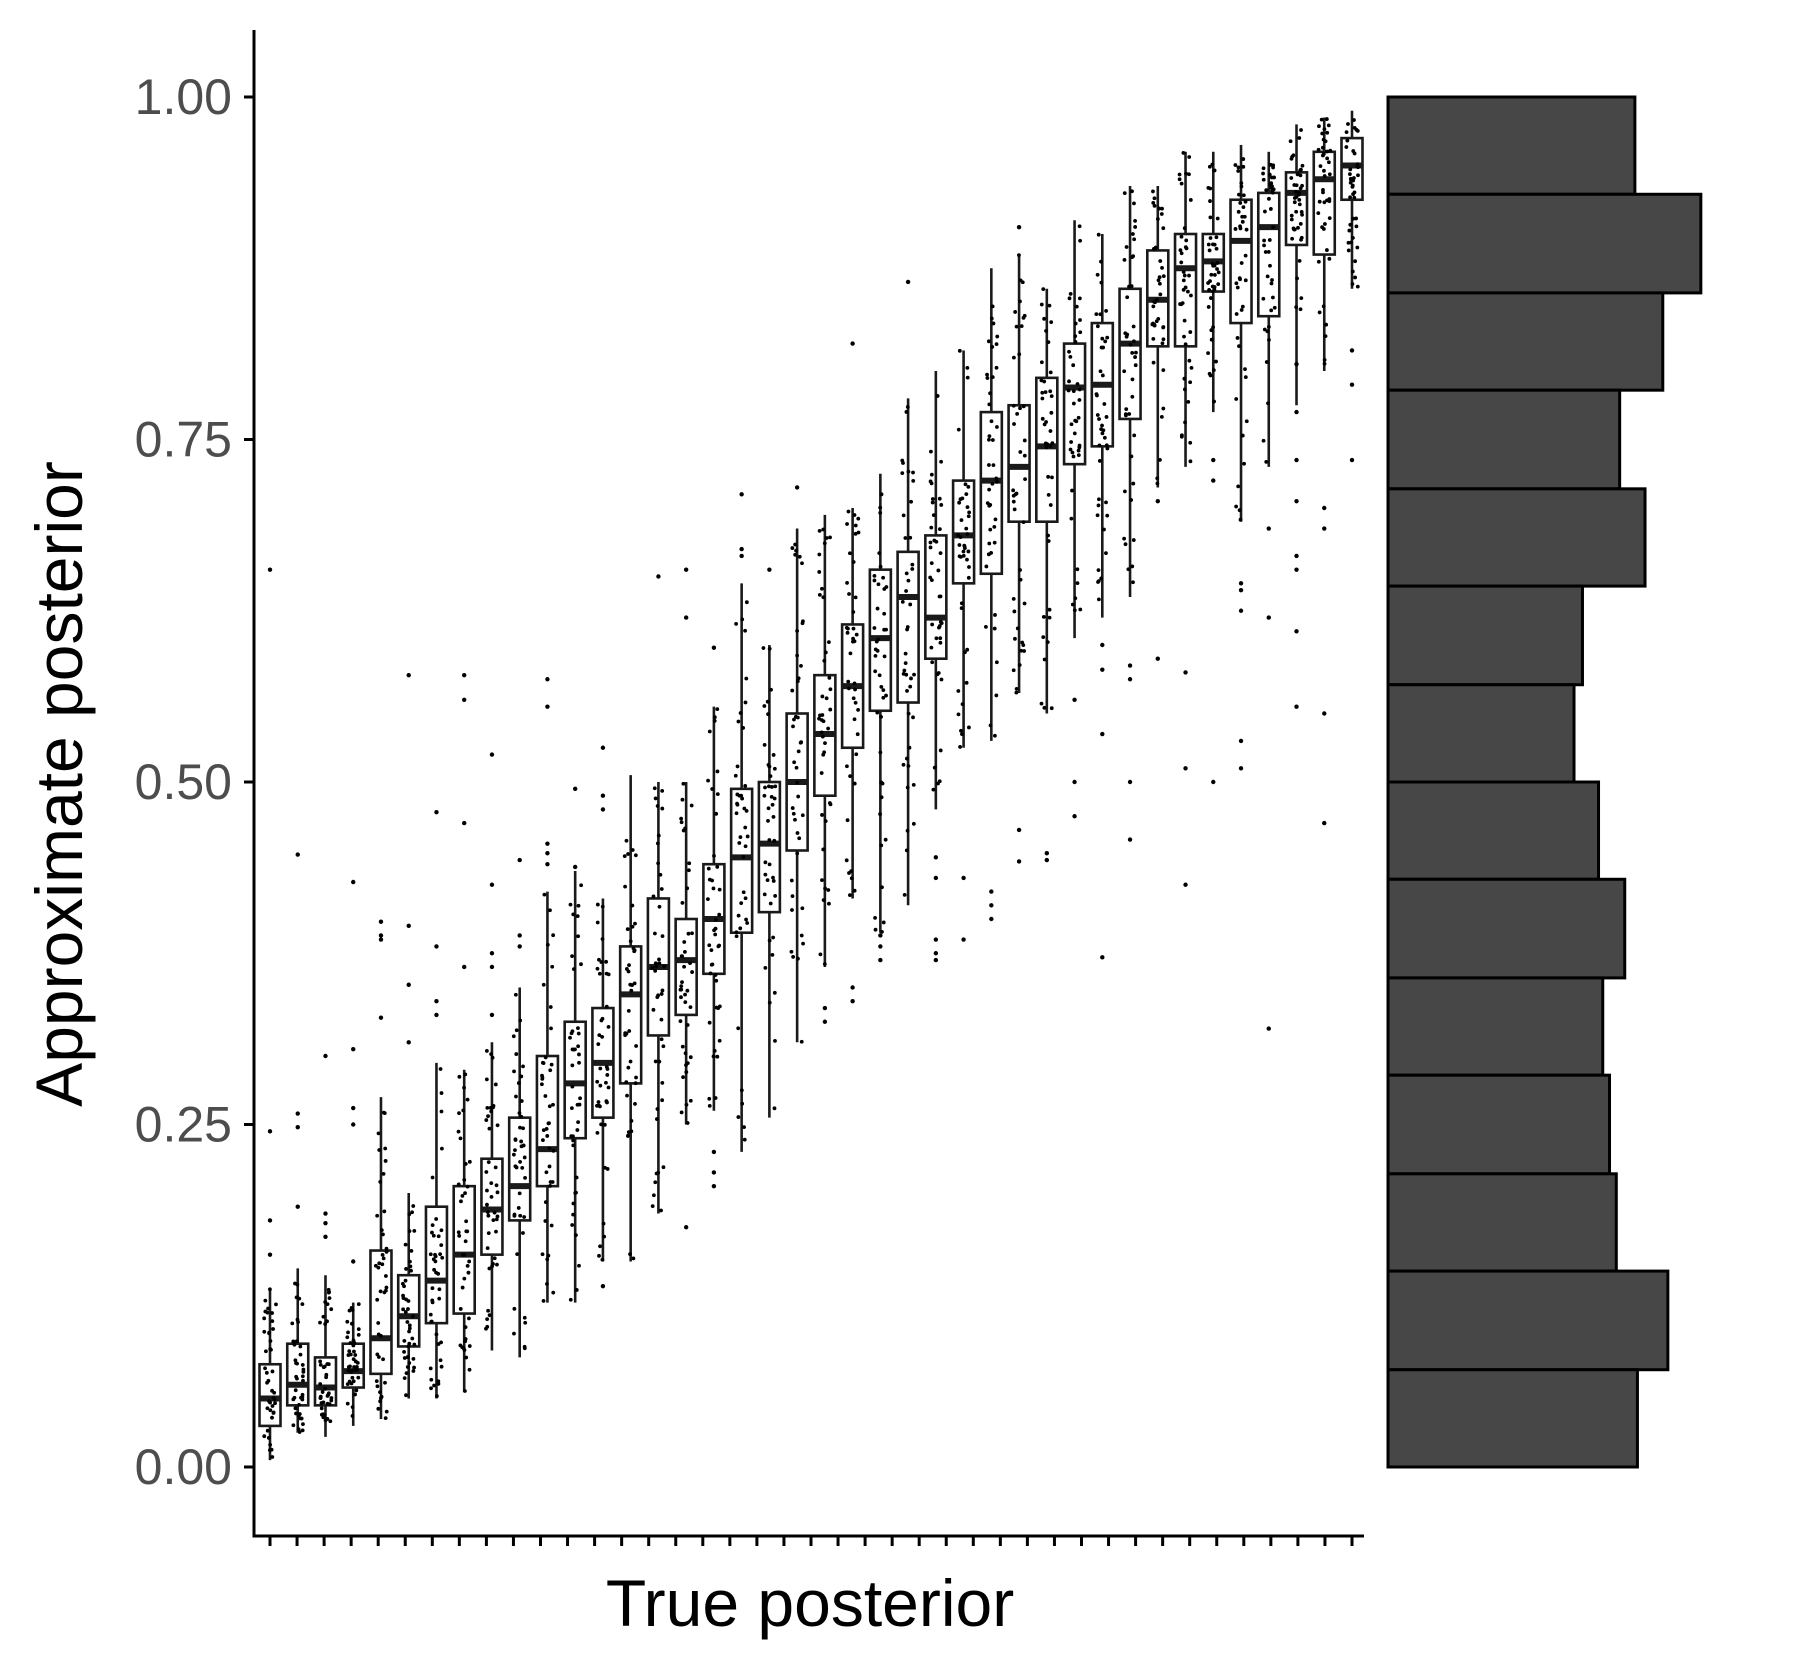 Image resolution: width=1808 pixels, height=1662 pixels. I want to click on box-iqr, so click(297, 1374).